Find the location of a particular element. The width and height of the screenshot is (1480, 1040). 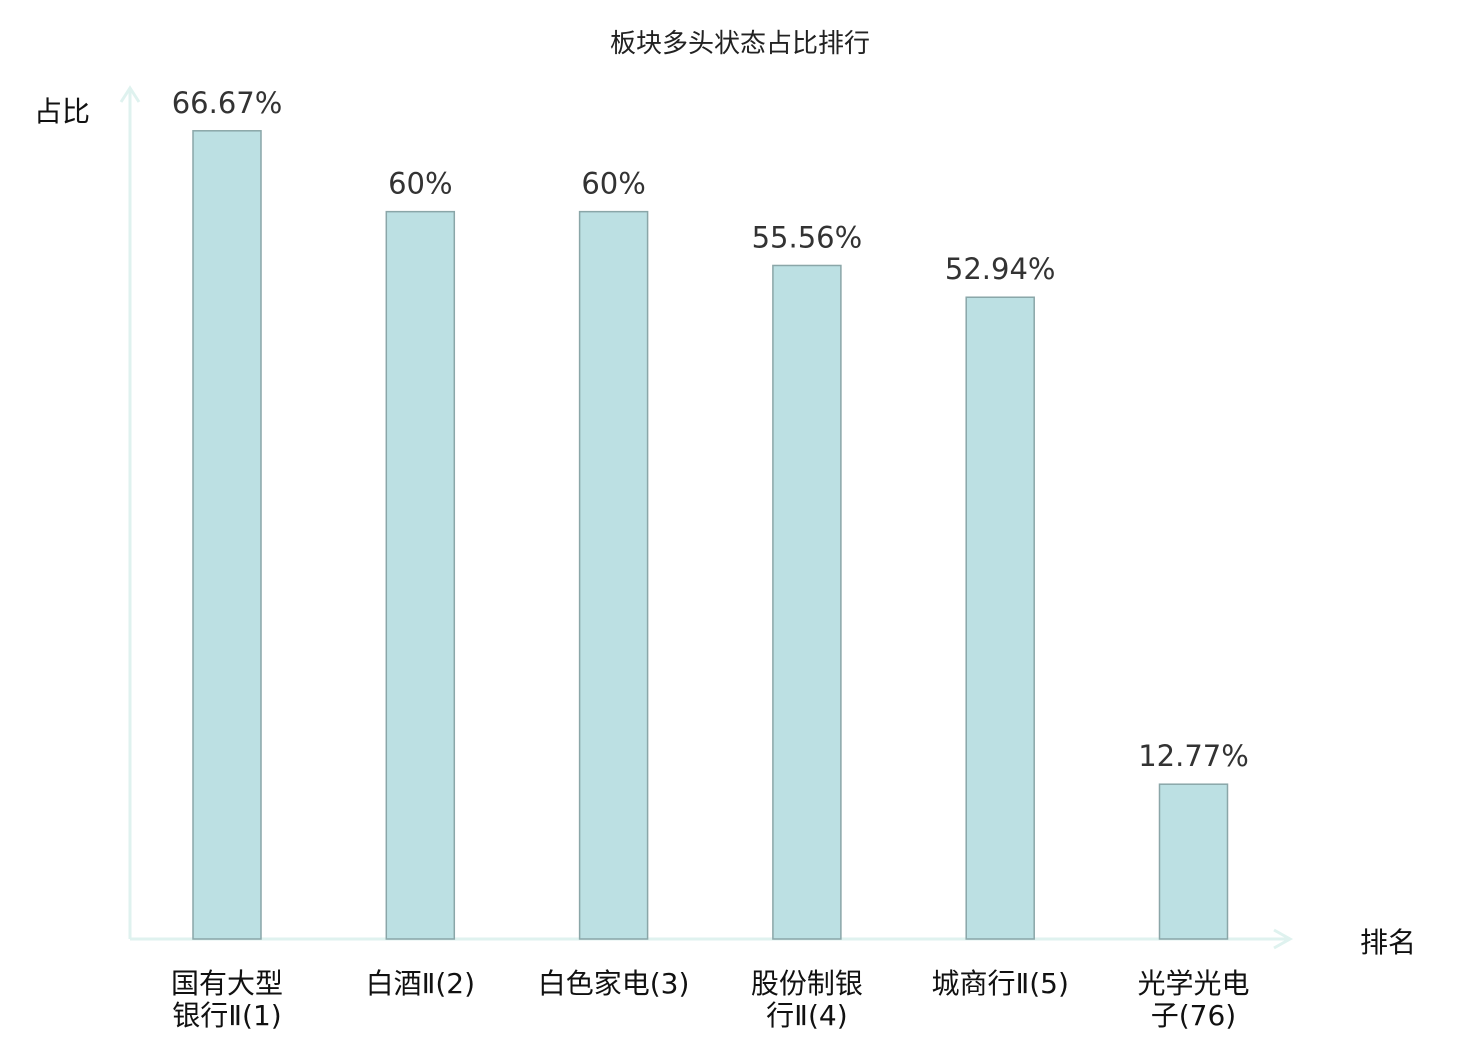

category-label: 城商行Ⅱ(5) is located at coordinates (999, 983).